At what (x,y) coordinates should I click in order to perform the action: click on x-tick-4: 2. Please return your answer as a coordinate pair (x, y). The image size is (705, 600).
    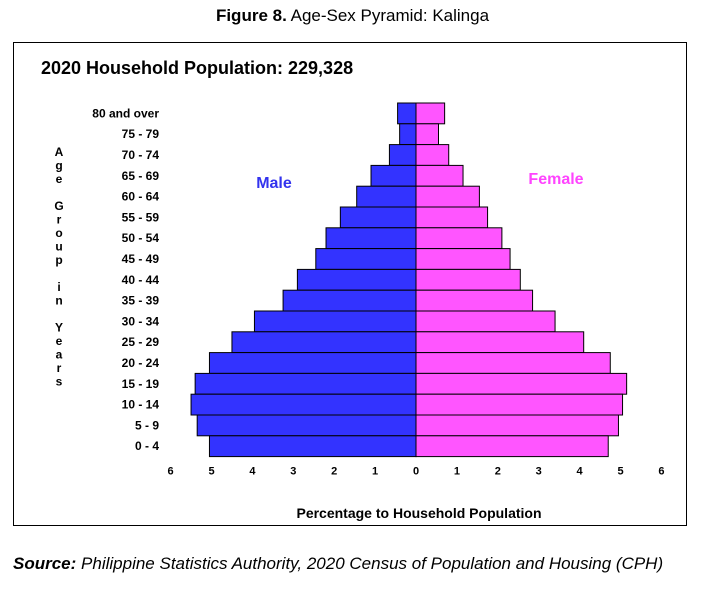
    Looking at the image, I should click on (334, 472).